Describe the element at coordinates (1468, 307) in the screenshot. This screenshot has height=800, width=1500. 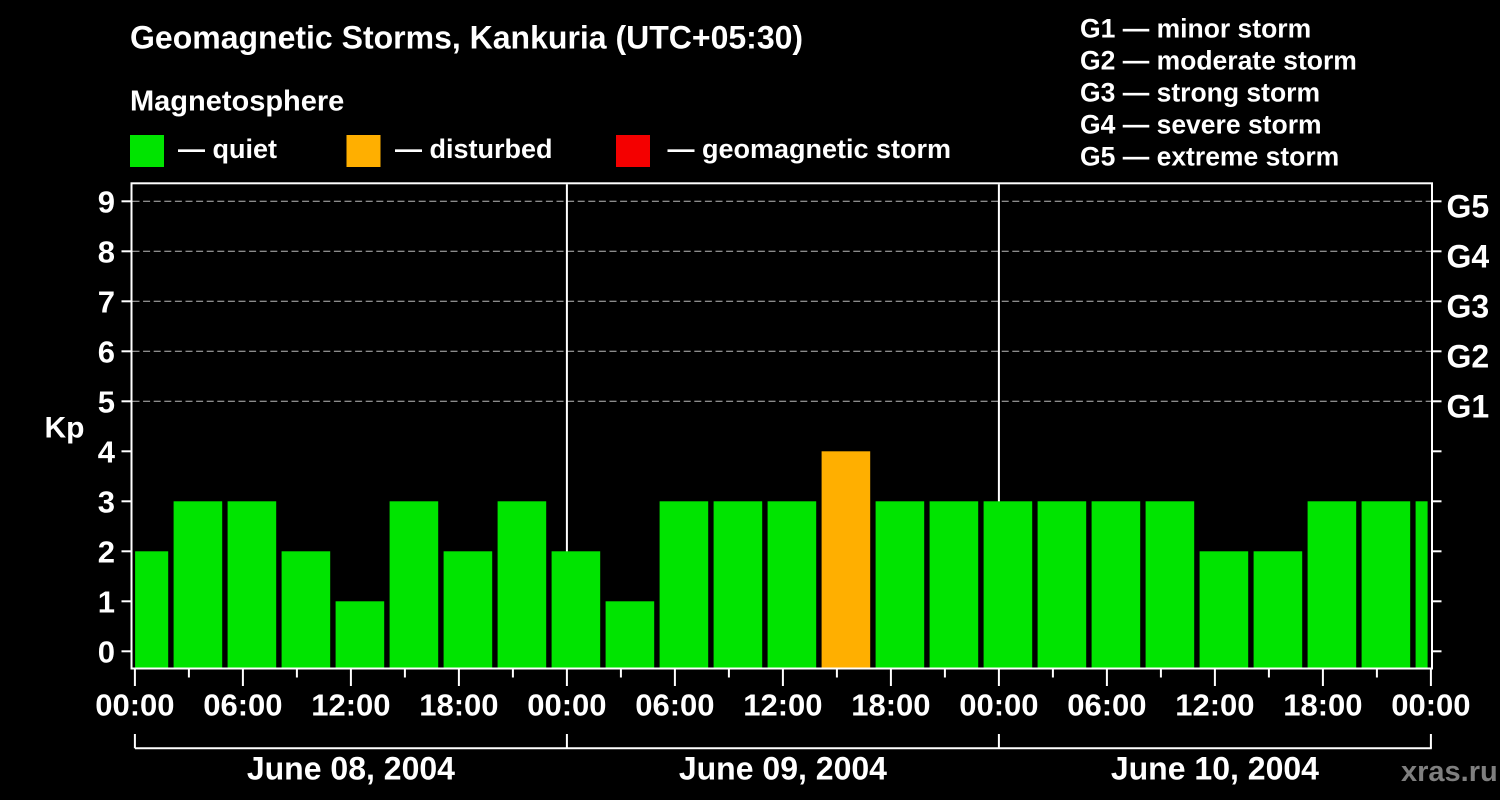
I see `svg-text: G3` at that location.